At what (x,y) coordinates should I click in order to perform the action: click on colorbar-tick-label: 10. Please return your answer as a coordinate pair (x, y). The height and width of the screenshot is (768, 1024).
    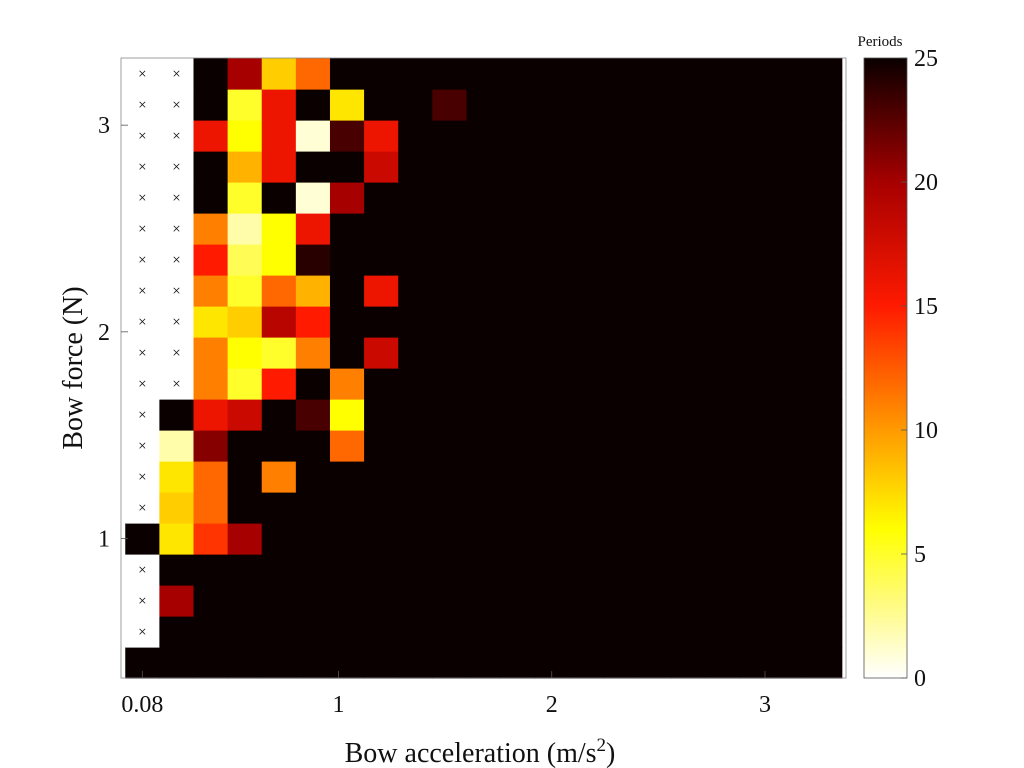
    Looking at the image, I should click on (926, 431).